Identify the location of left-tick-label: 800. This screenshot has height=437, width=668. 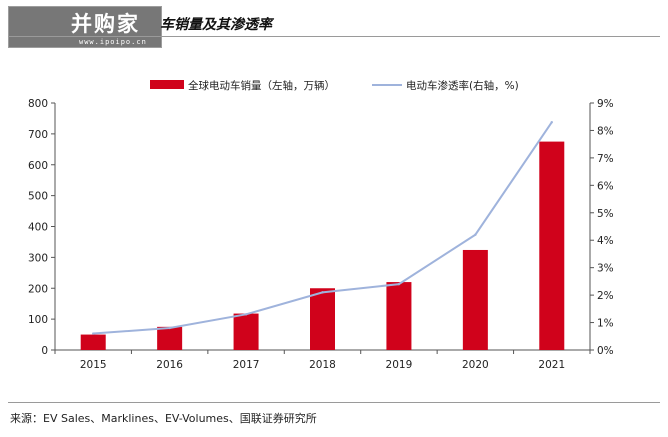
(38, 104).